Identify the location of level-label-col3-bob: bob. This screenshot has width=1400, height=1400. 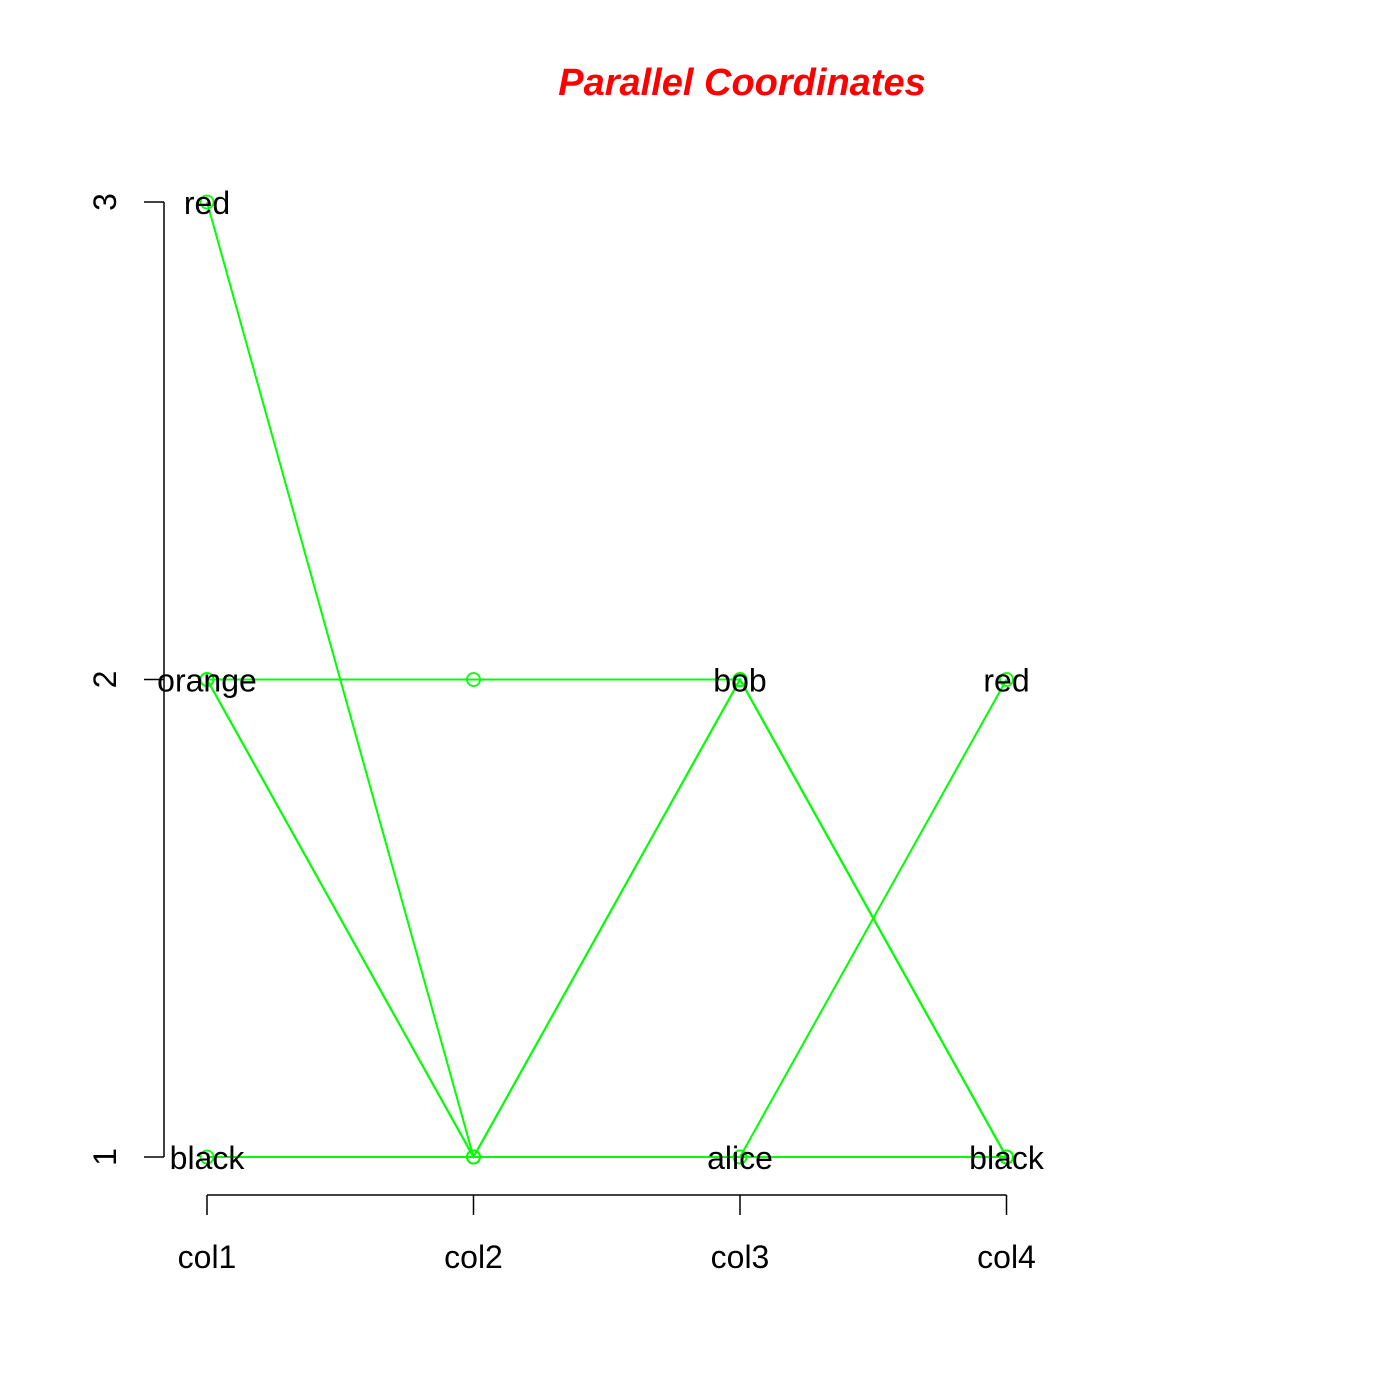
(739, 681).